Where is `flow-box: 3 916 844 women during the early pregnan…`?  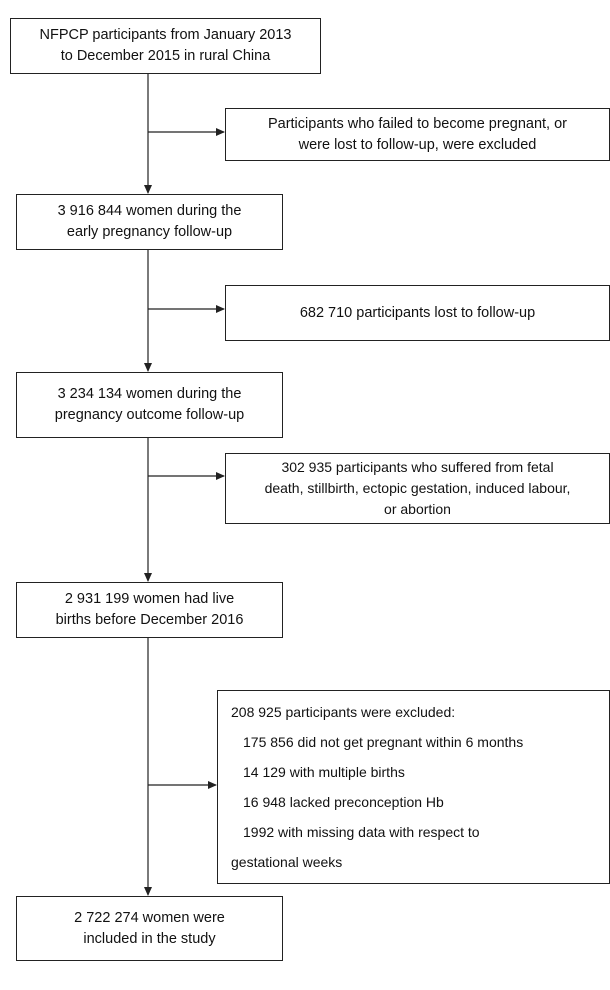 flow-box: 3 916 844 women during the early pregnan… is located at coordinates (149, 222).